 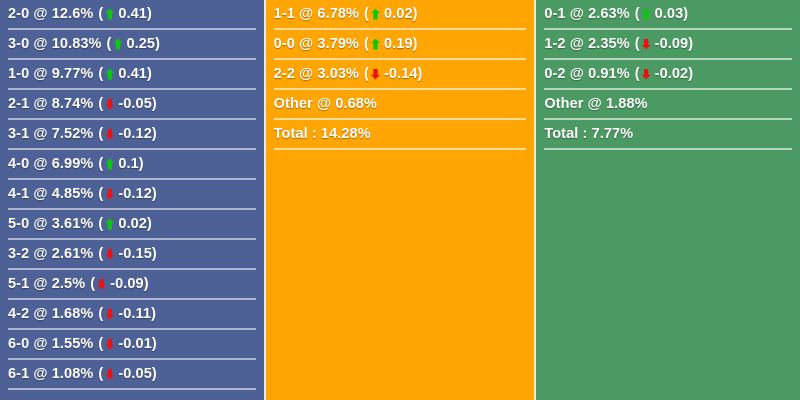 I want to click on score-row-text: 2-1 @ 8.74%(-0.05), so click(x=82, y=104).